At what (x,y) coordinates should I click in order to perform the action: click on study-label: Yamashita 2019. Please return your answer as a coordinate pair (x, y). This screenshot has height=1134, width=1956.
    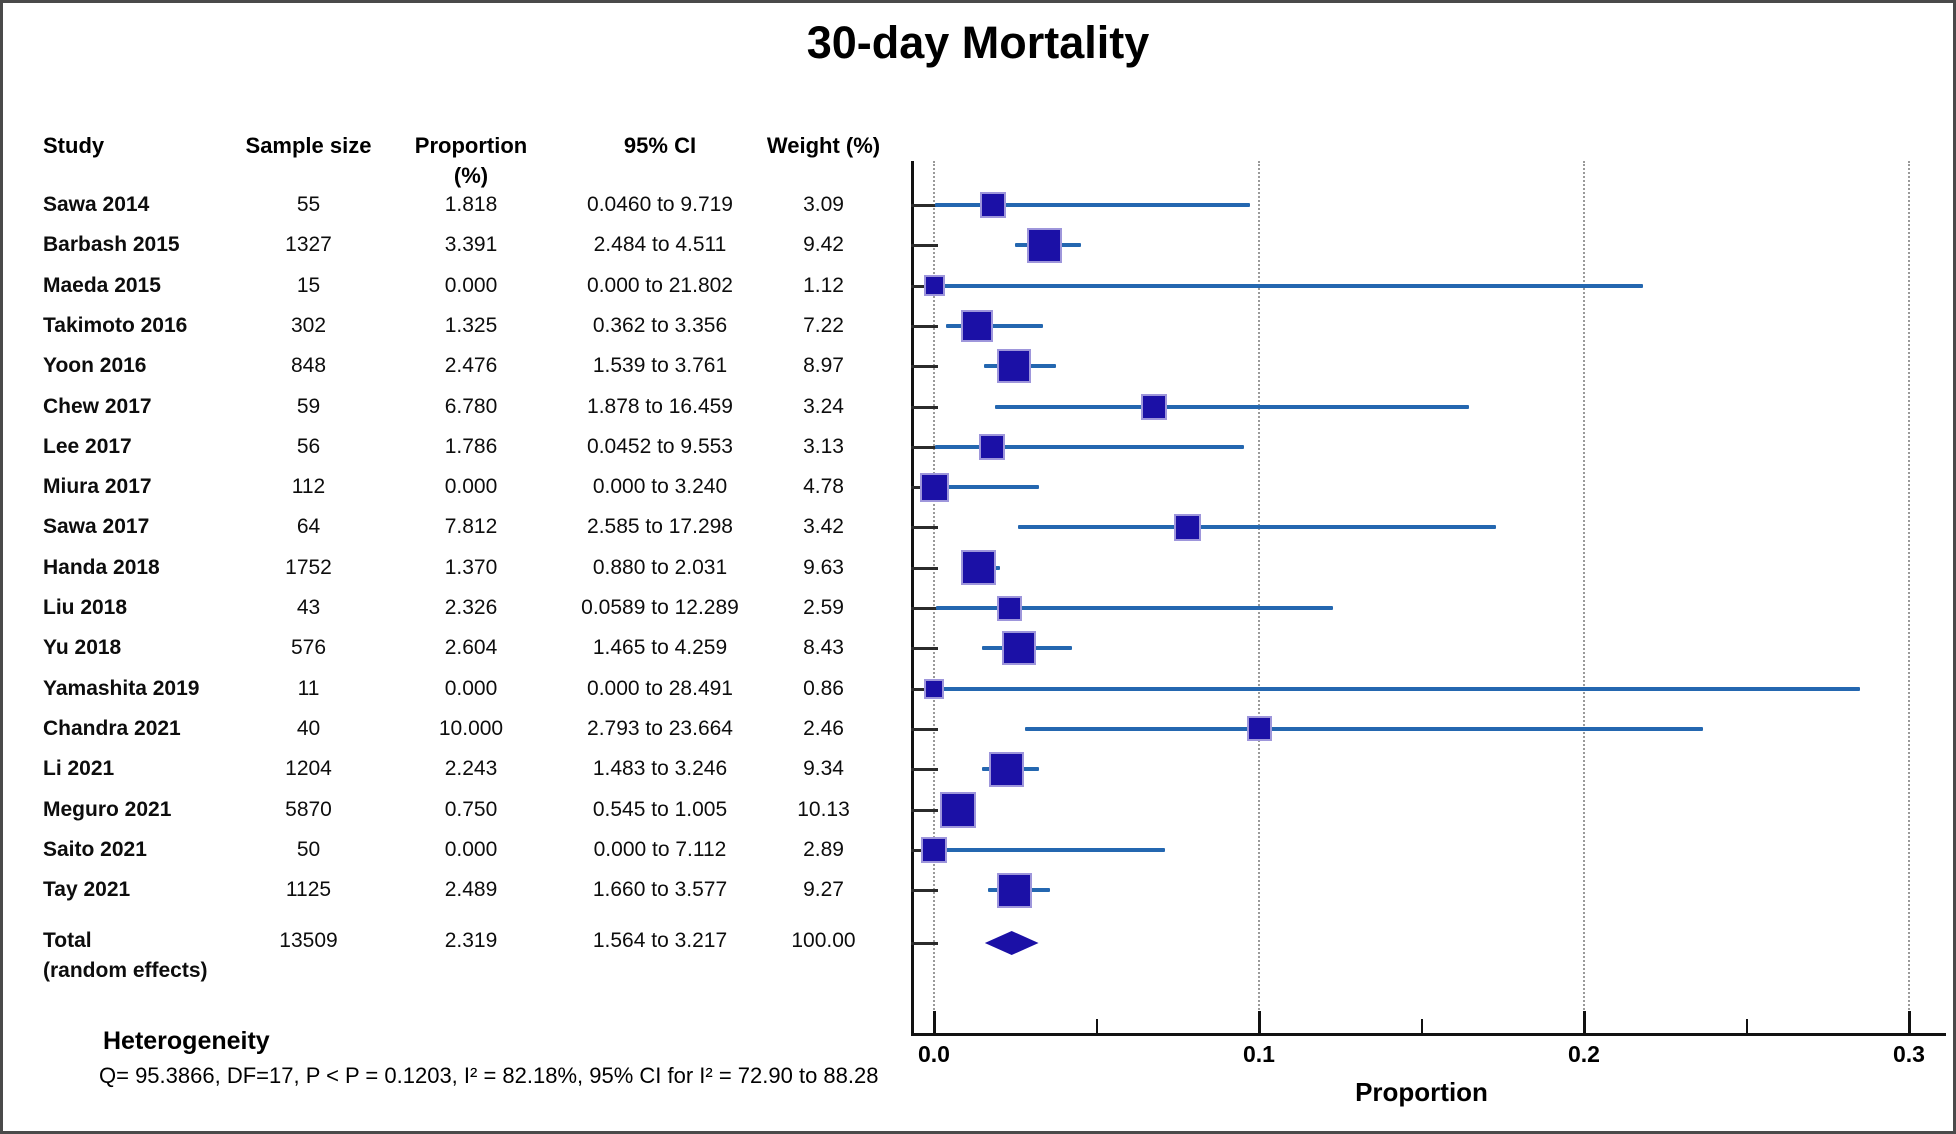
    Looking at the image, I should click on (121, 688).